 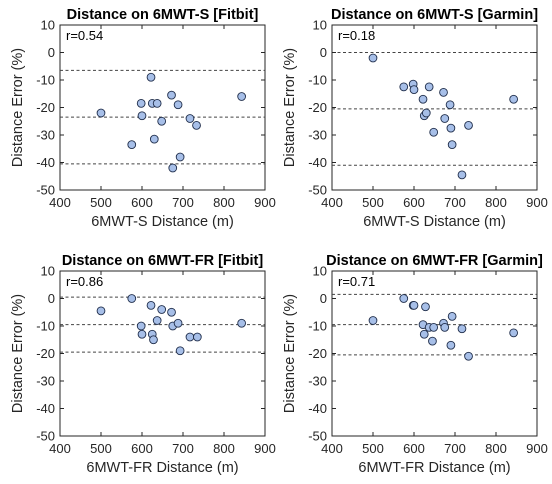 I want to click on correlation-label: r=0.71, so click(x=356, y=281).